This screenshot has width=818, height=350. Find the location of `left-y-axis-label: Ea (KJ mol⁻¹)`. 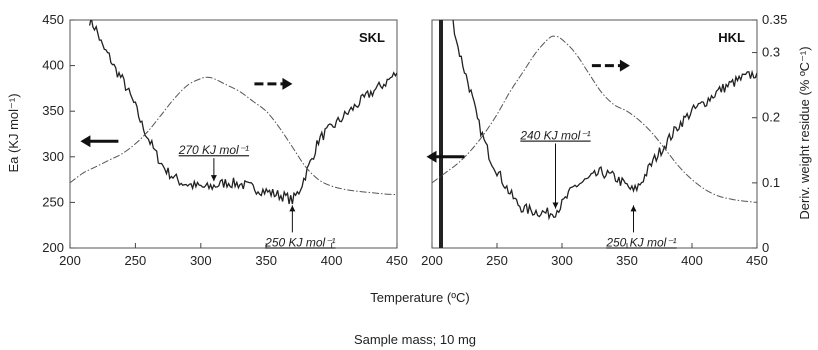

left-y-axis-label: Ea (KJ mol⁻¹) is located at coordinates (13, 132).